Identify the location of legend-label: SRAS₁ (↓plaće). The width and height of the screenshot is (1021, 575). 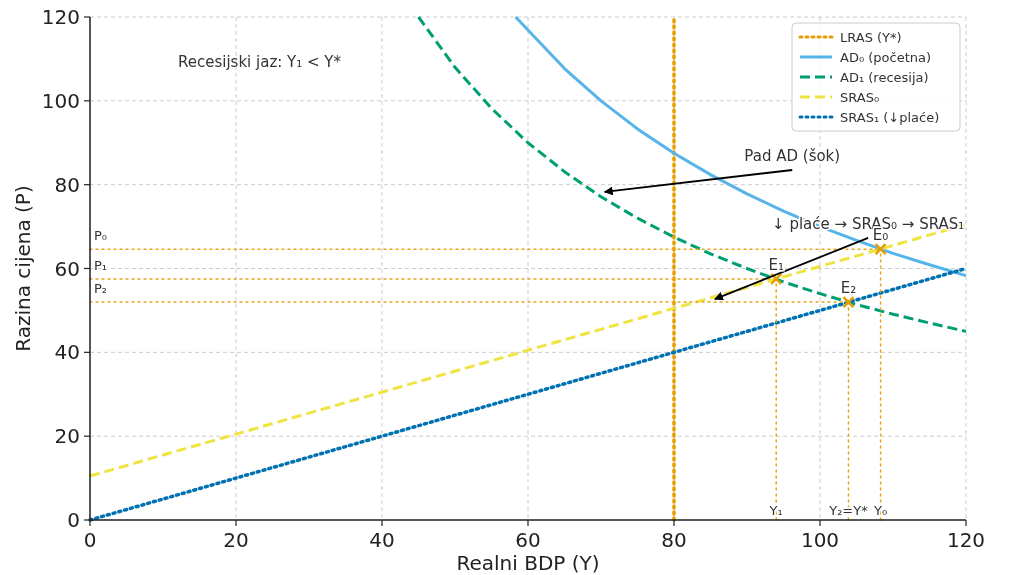
(890, 117).